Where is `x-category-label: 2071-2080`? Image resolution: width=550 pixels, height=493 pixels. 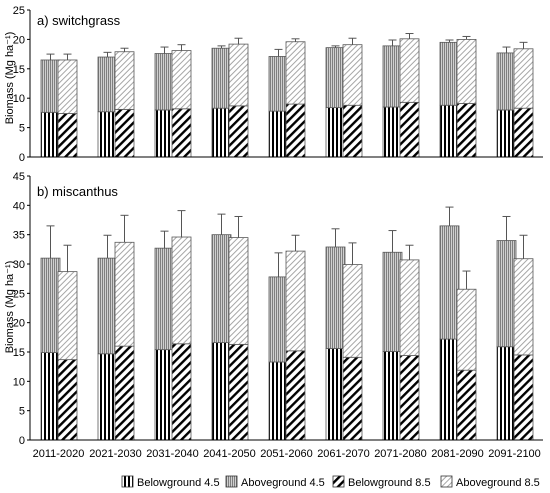 x-category-label: 2071-2080 is located at coordinates (400, 454).